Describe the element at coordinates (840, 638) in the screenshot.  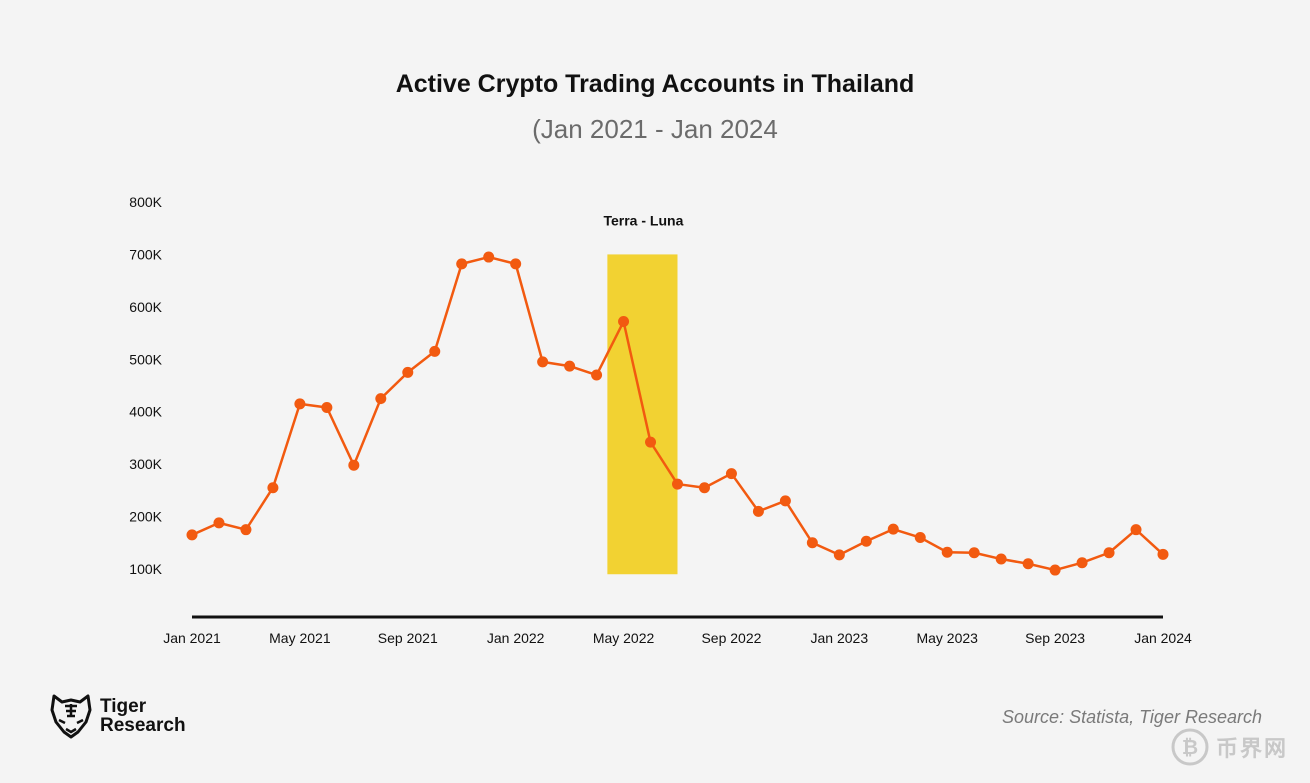
I see `x-tick-label: Jan 2023` at that location.